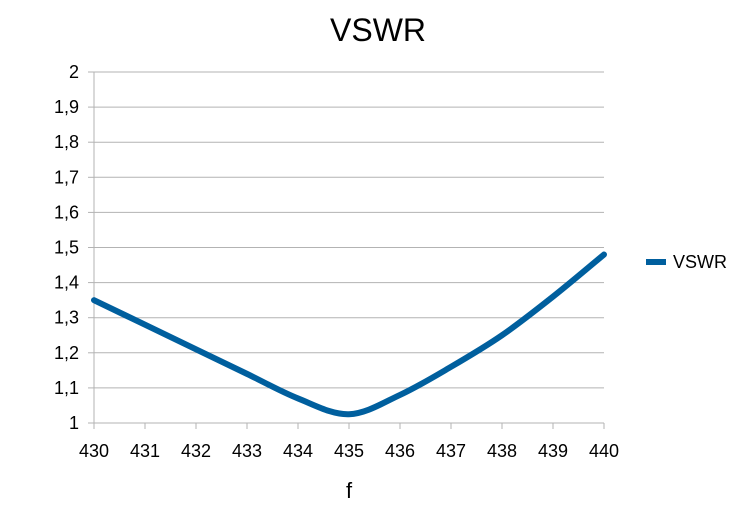 Image resolution: width=751 pixels, height=521 pixels. I want to click on x-tick-label: 433, so click(247, 451).